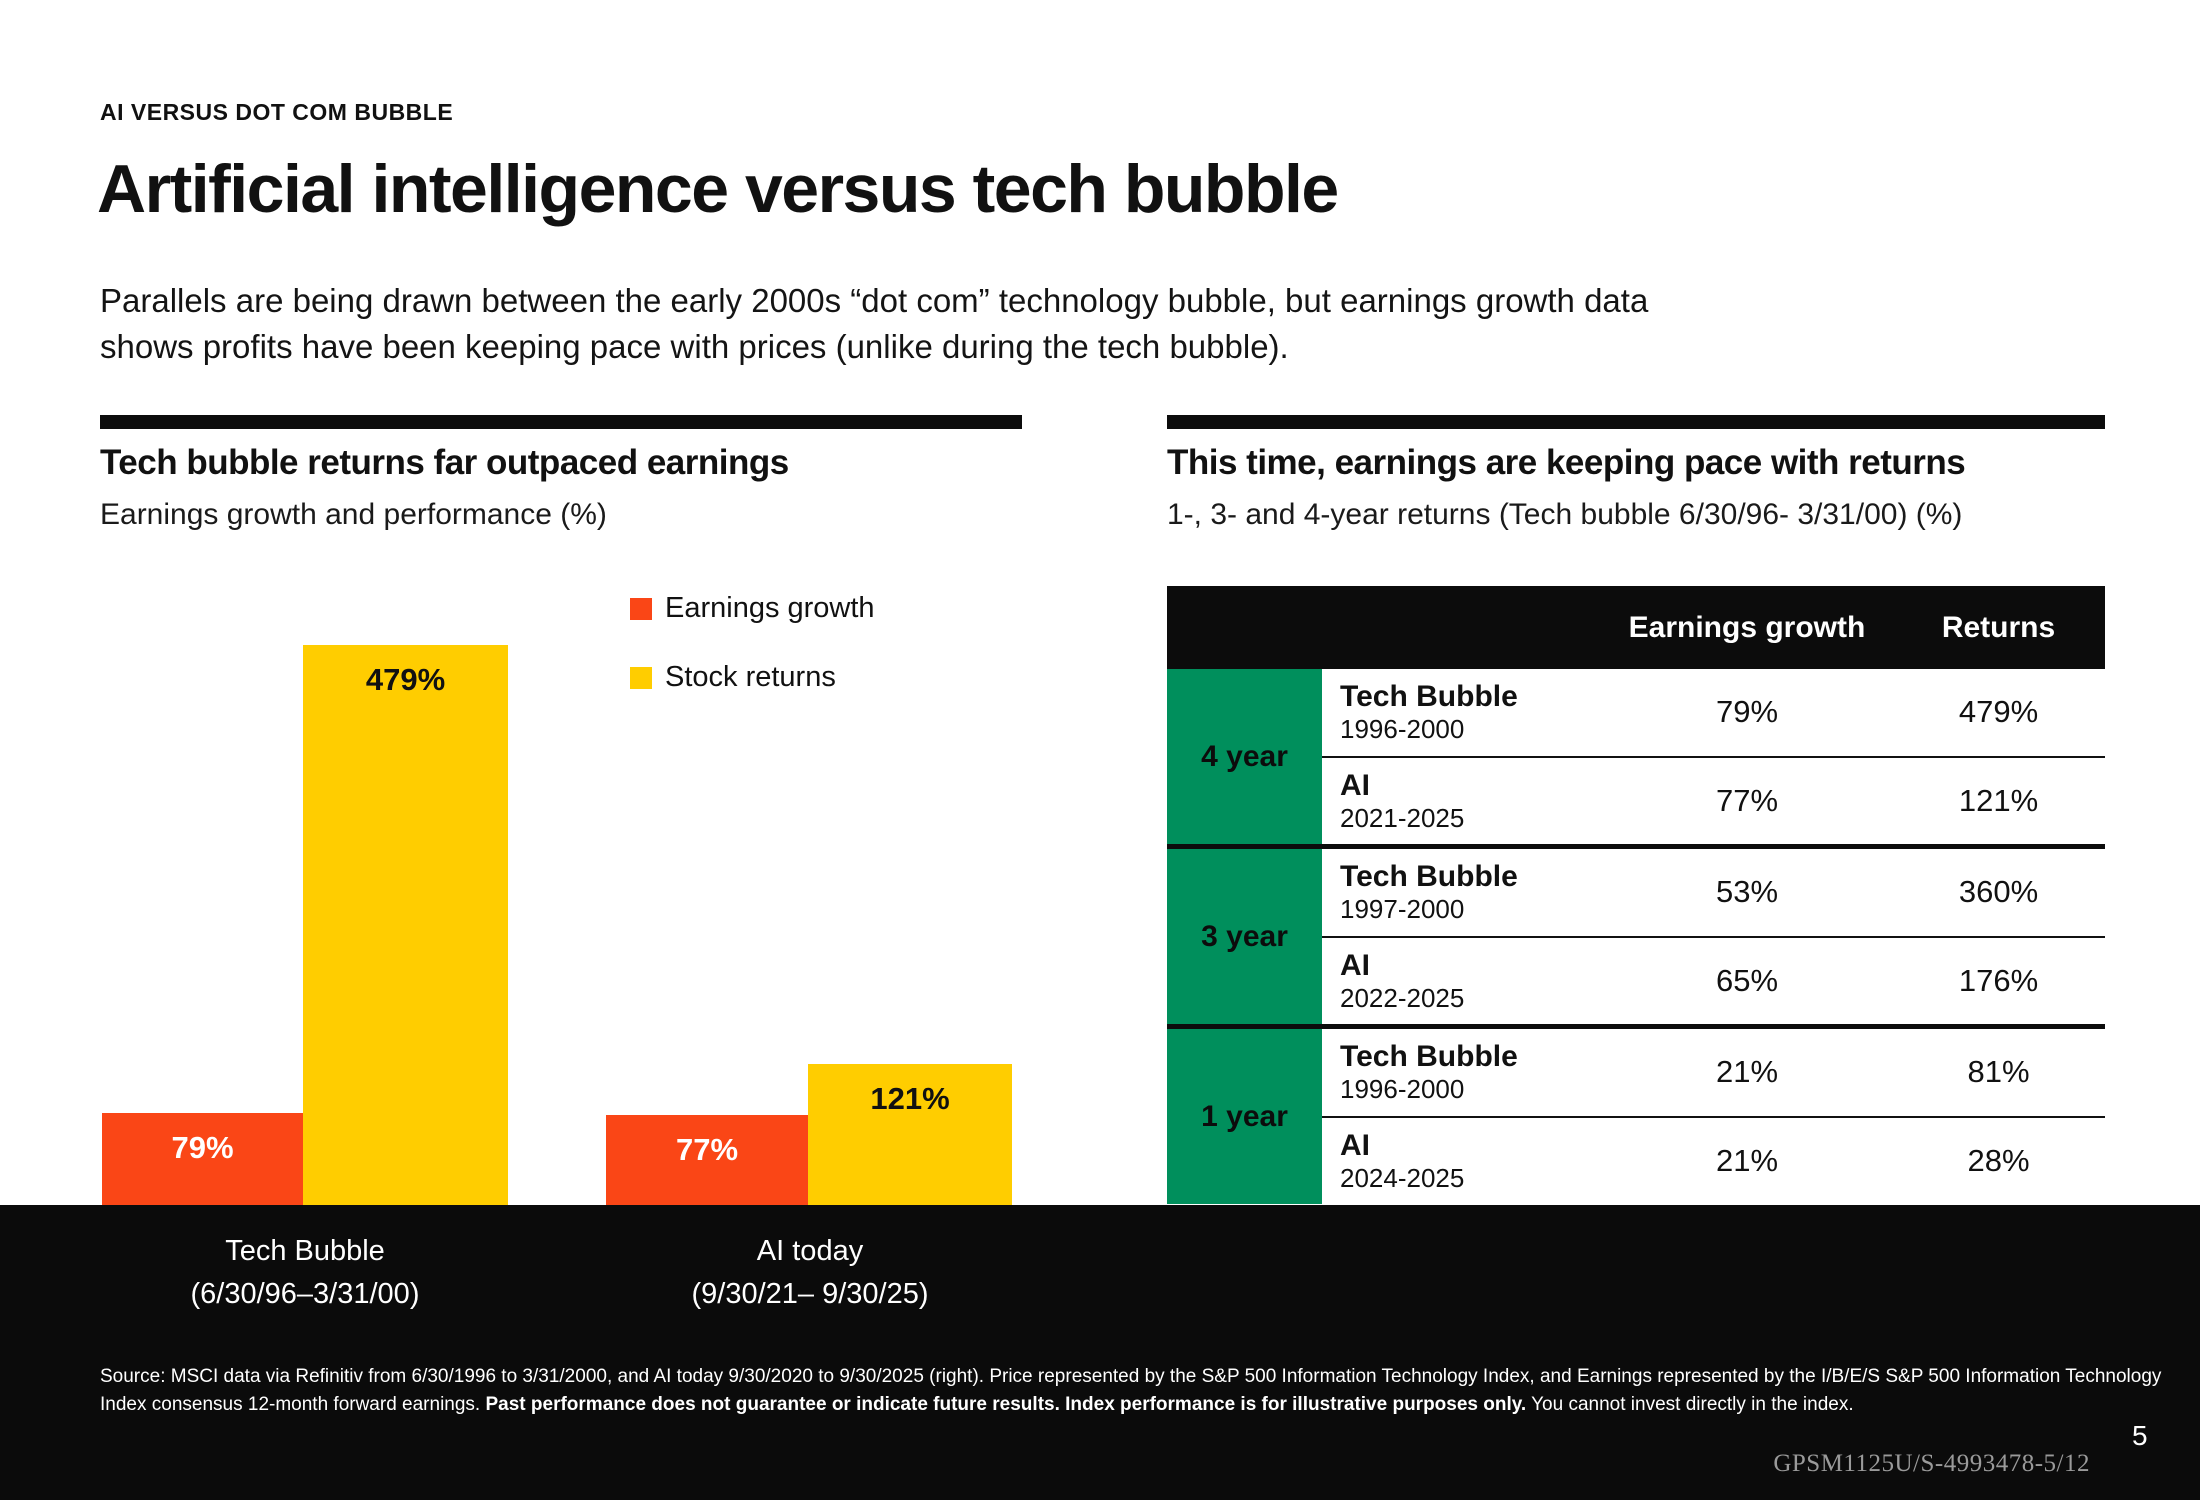  What do you see at coordinates (353, 514) in the screenshot?
I see `left-section-subheading: Earnings growth and performance (%)` at bounding box center [353, 514].